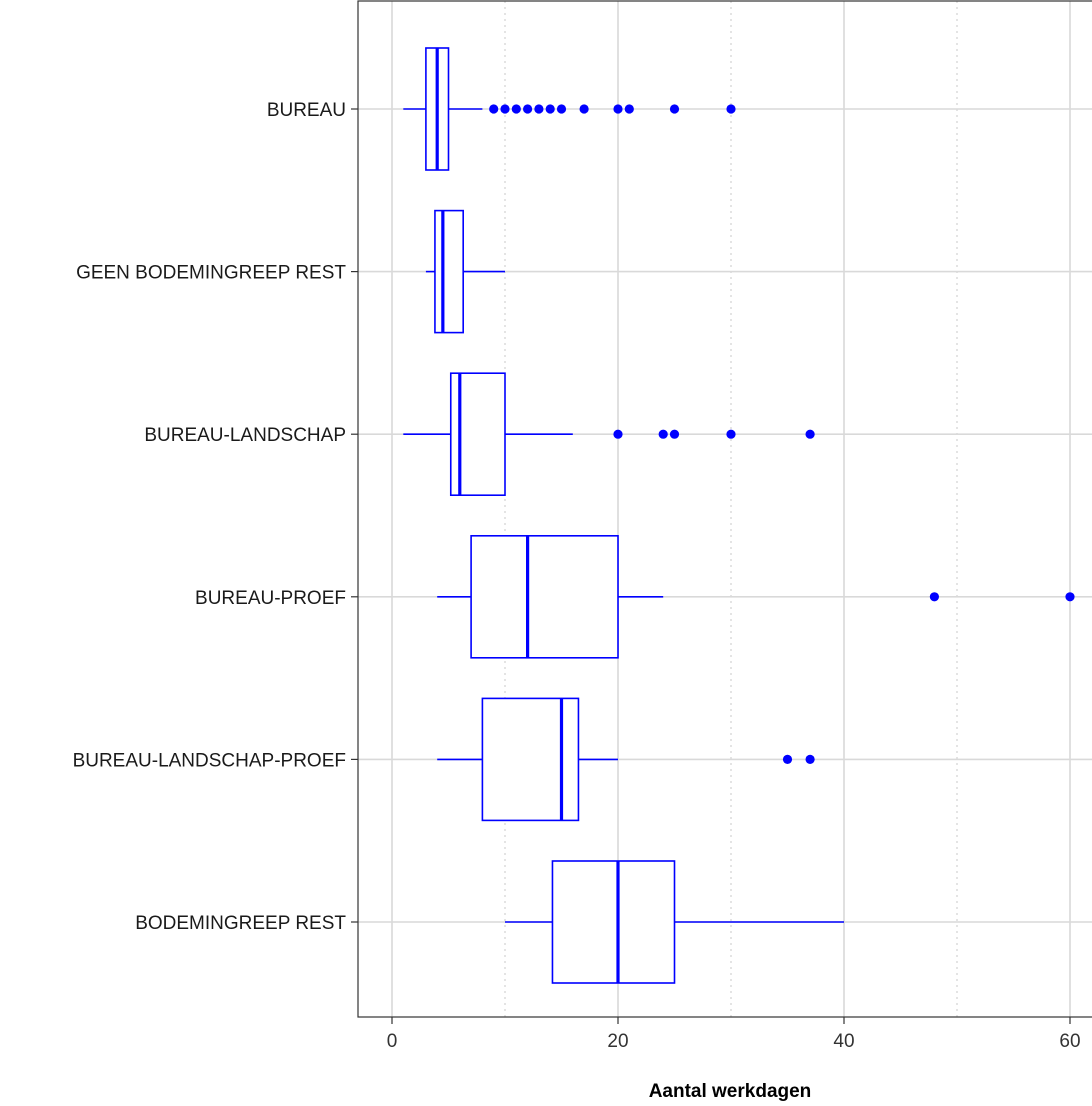 The width and height of the screenshot is (1092, 1106). I want to click on category-label: GEEN BODEMINGREEP REST, so click(211, 273).